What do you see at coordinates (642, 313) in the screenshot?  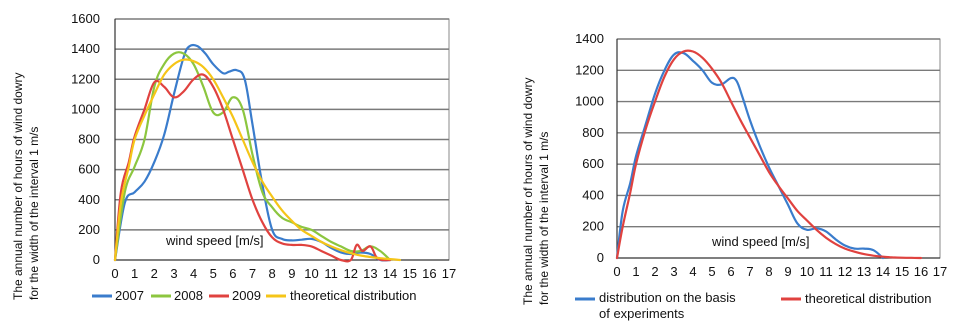 I see `legend-label: of experiments` at bounding box center [642, 313].